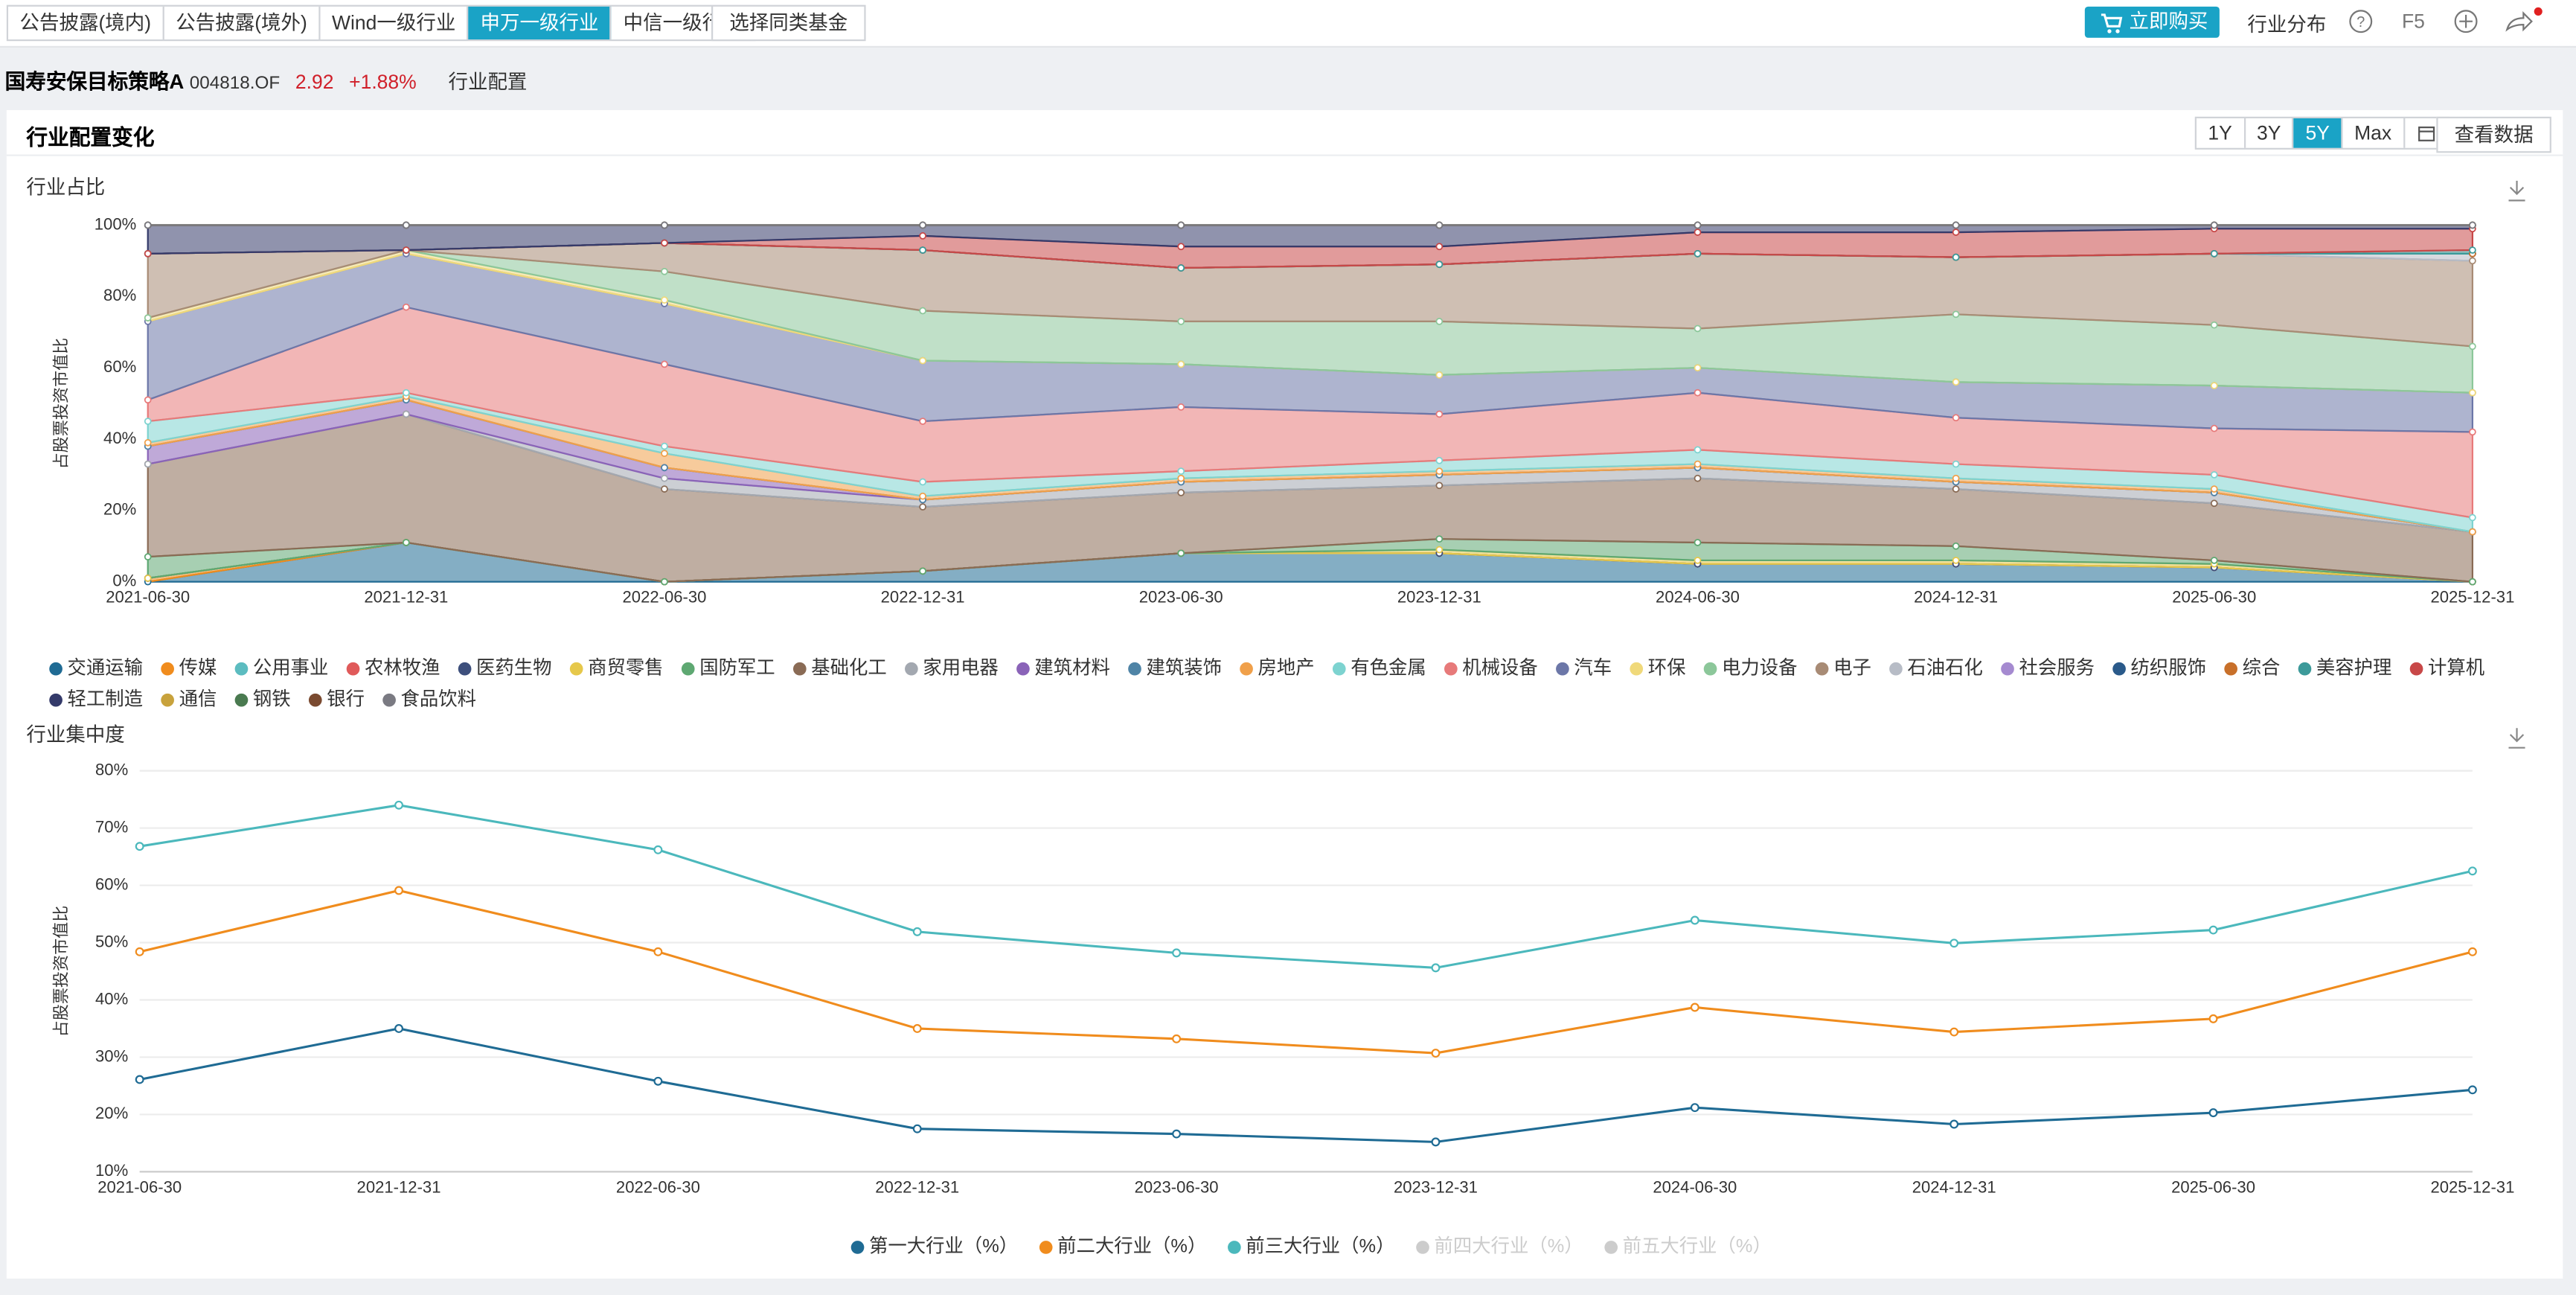  What do you see at coordinates (86, 22) in the screenshot?
I see `tab: 公告披露(境内)` at bounding box center [86, 22].